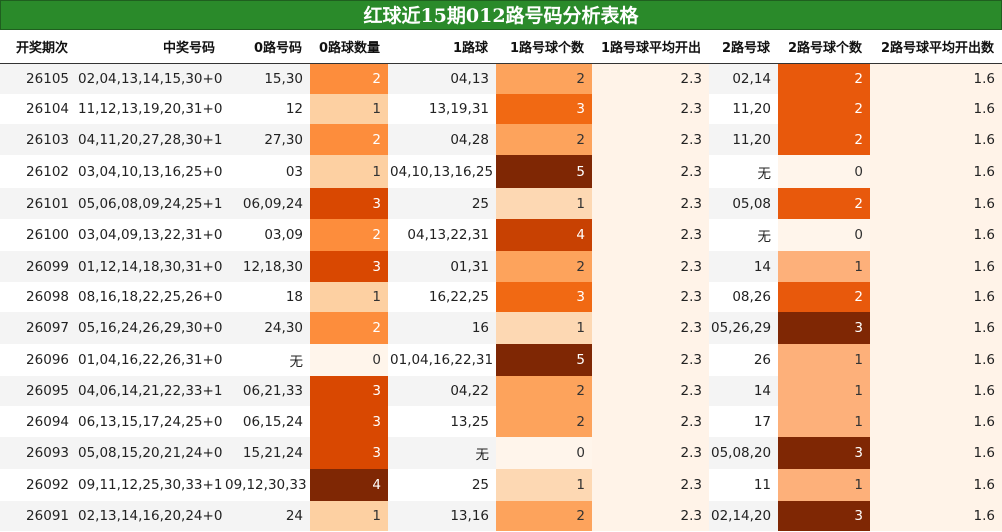 The height and width of the screenshot is (532, 1002). I want to click on cell-winning-numbers: 01,12,14,18,30,31+02, so click(149, 266).